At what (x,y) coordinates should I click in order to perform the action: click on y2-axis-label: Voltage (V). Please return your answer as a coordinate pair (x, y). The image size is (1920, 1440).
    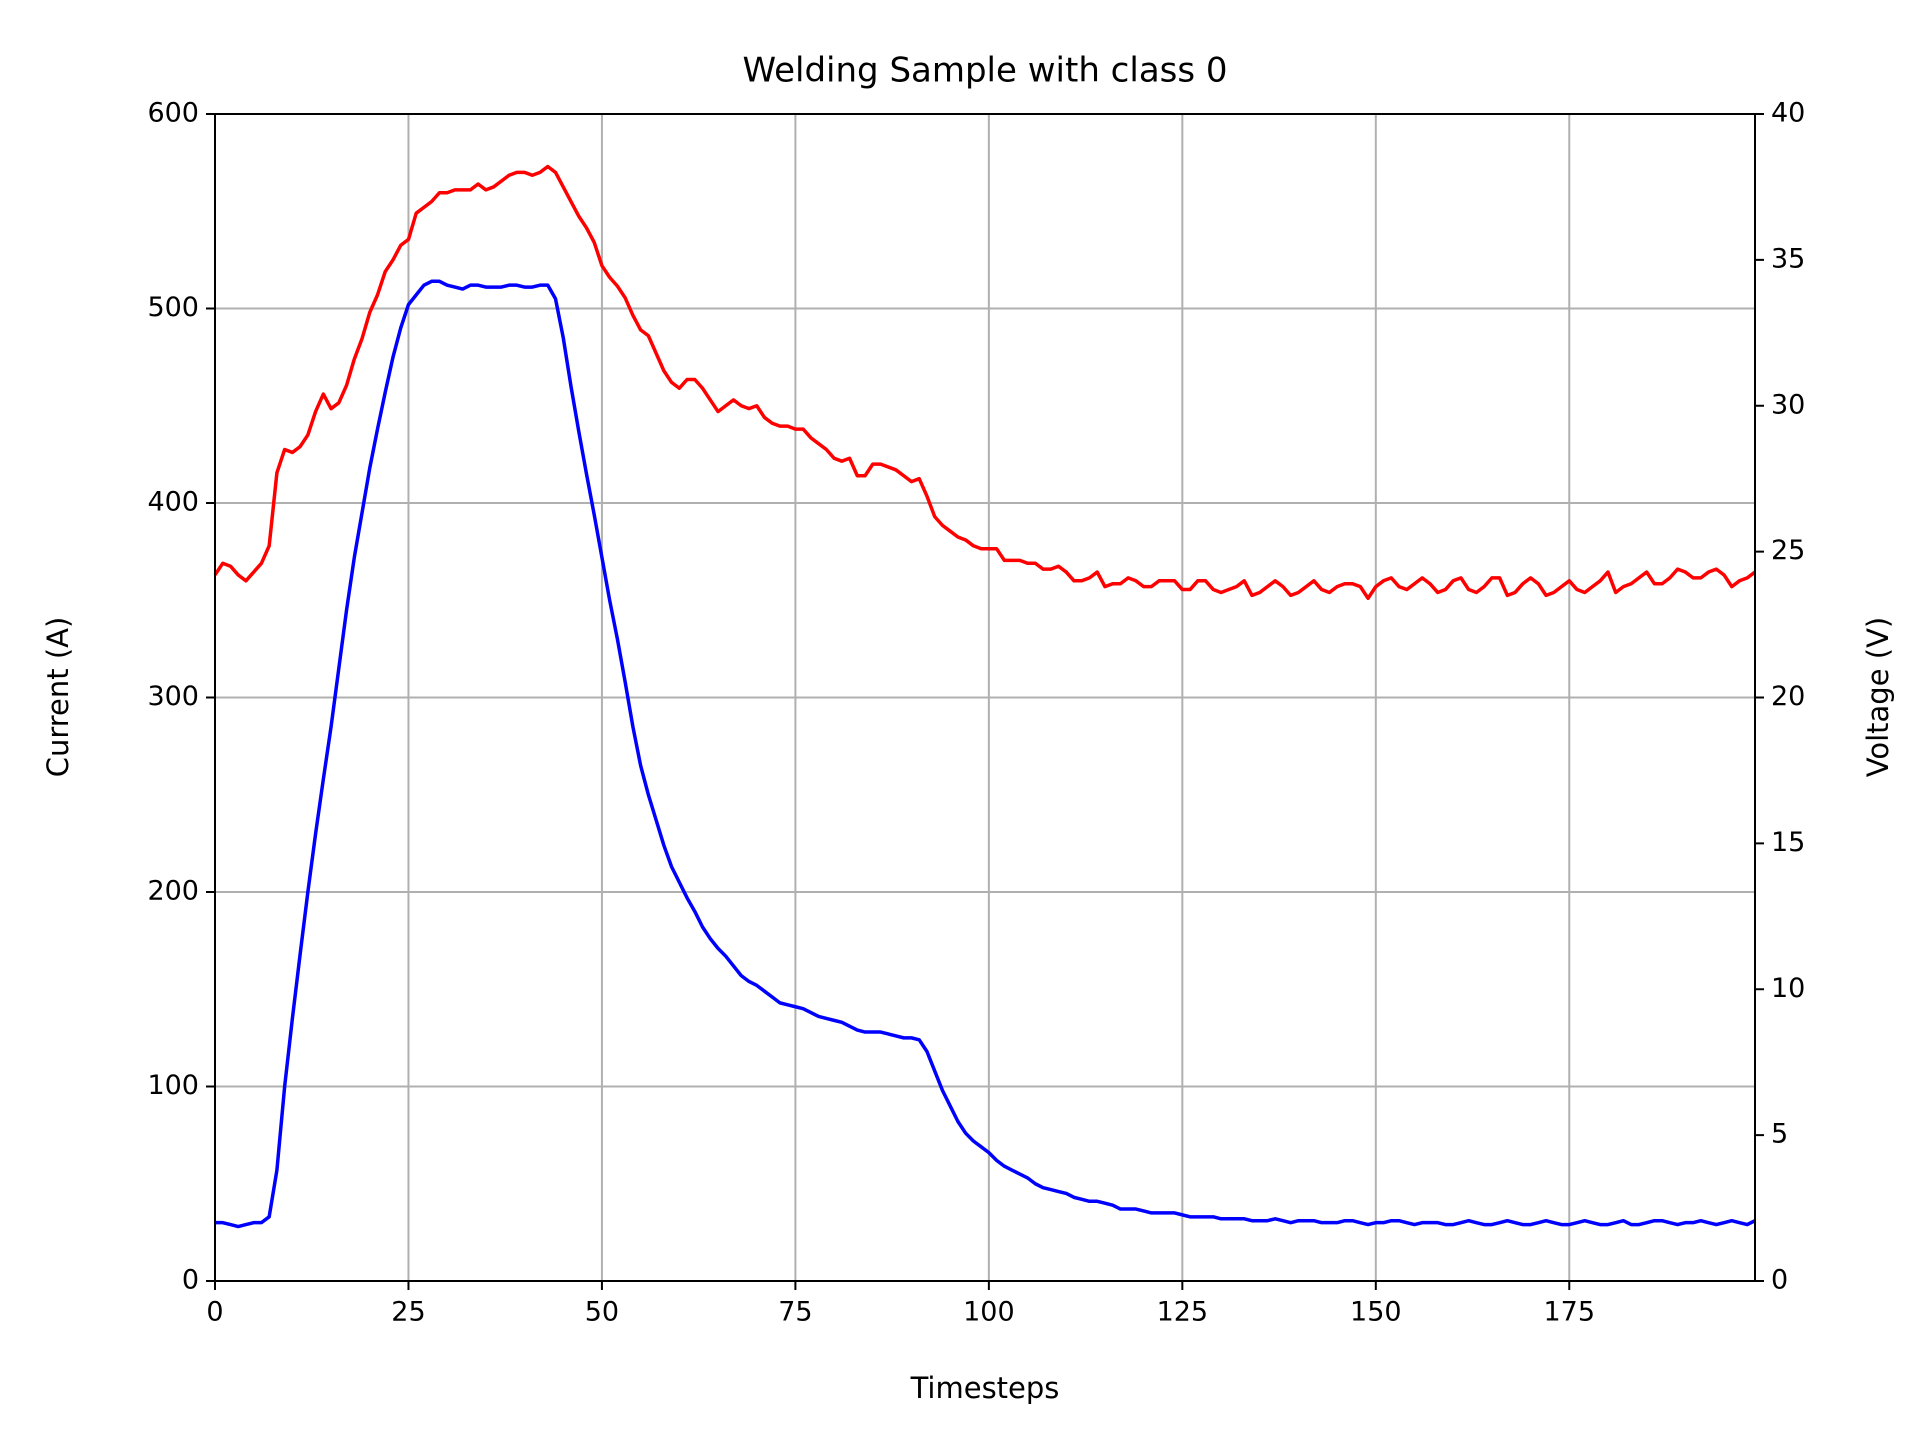
    Looking at the image, I should click on (1878, 697).